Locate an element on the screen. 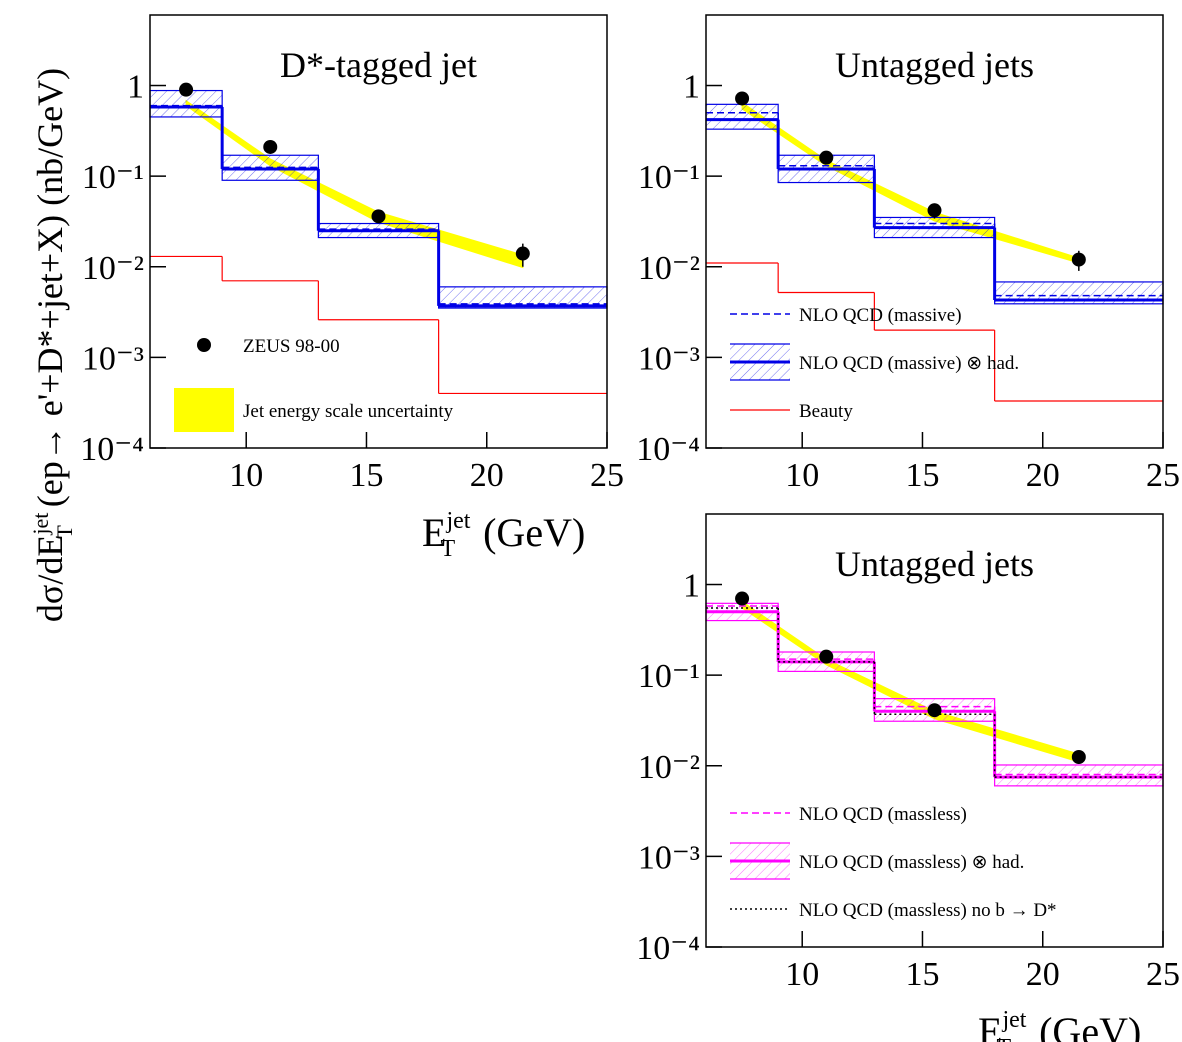 This screenshot has width=1182, height=1042. y-label-sup: jet is located at coordinates (40, 524).